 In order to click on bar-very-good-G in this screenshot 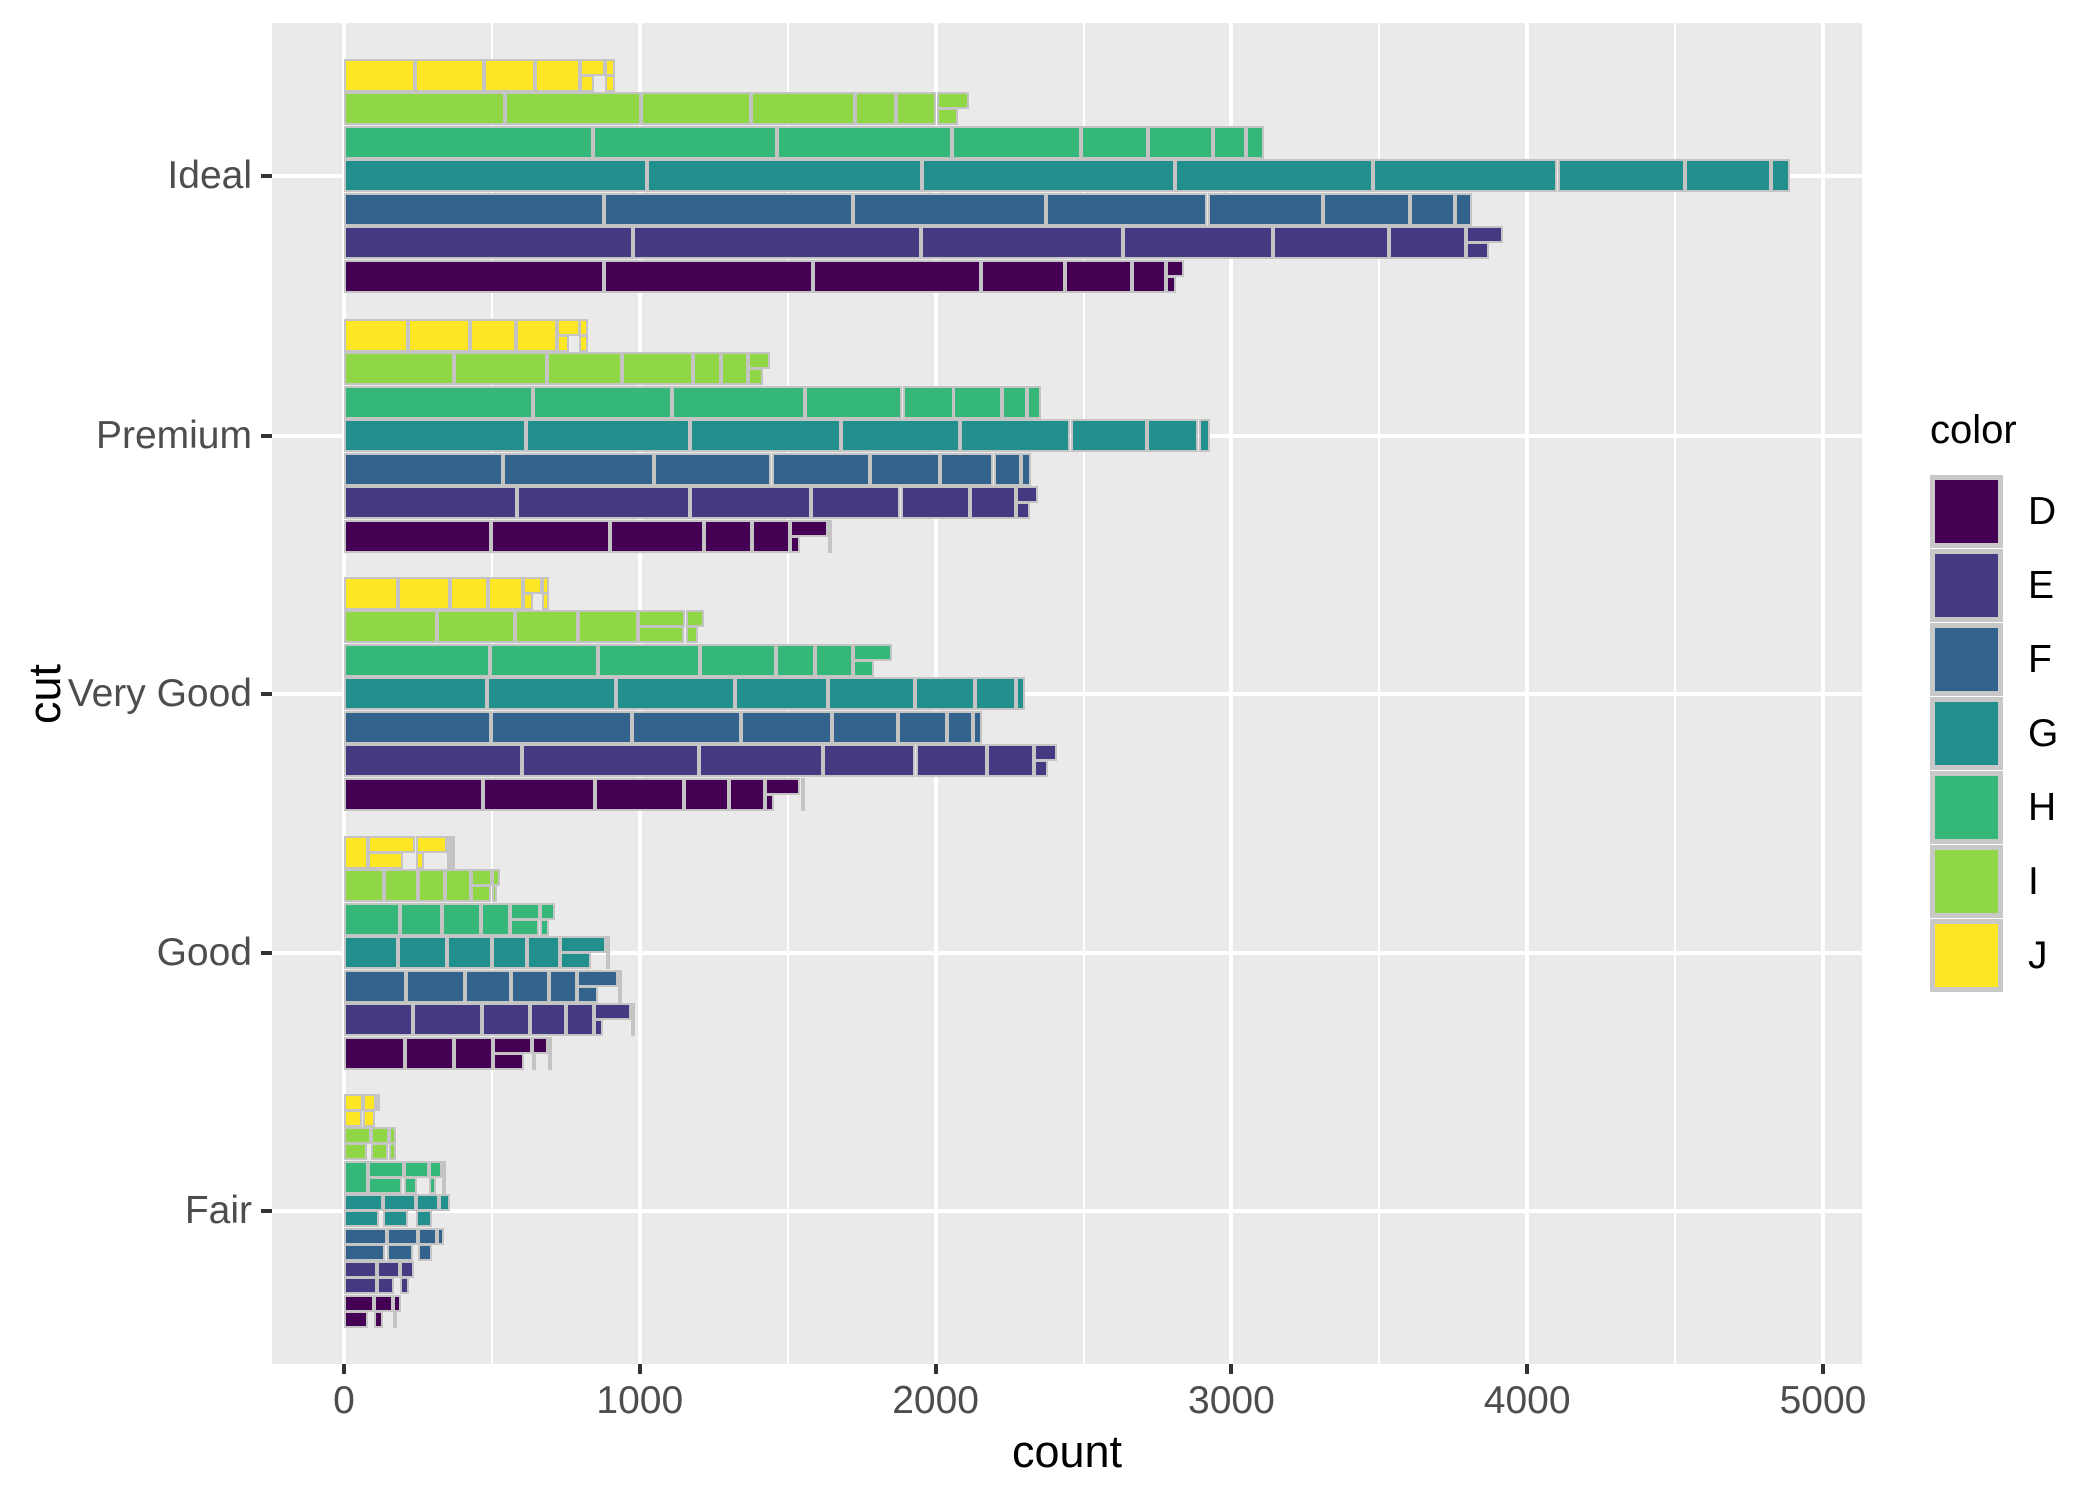, I will do `click(688, 694)`.